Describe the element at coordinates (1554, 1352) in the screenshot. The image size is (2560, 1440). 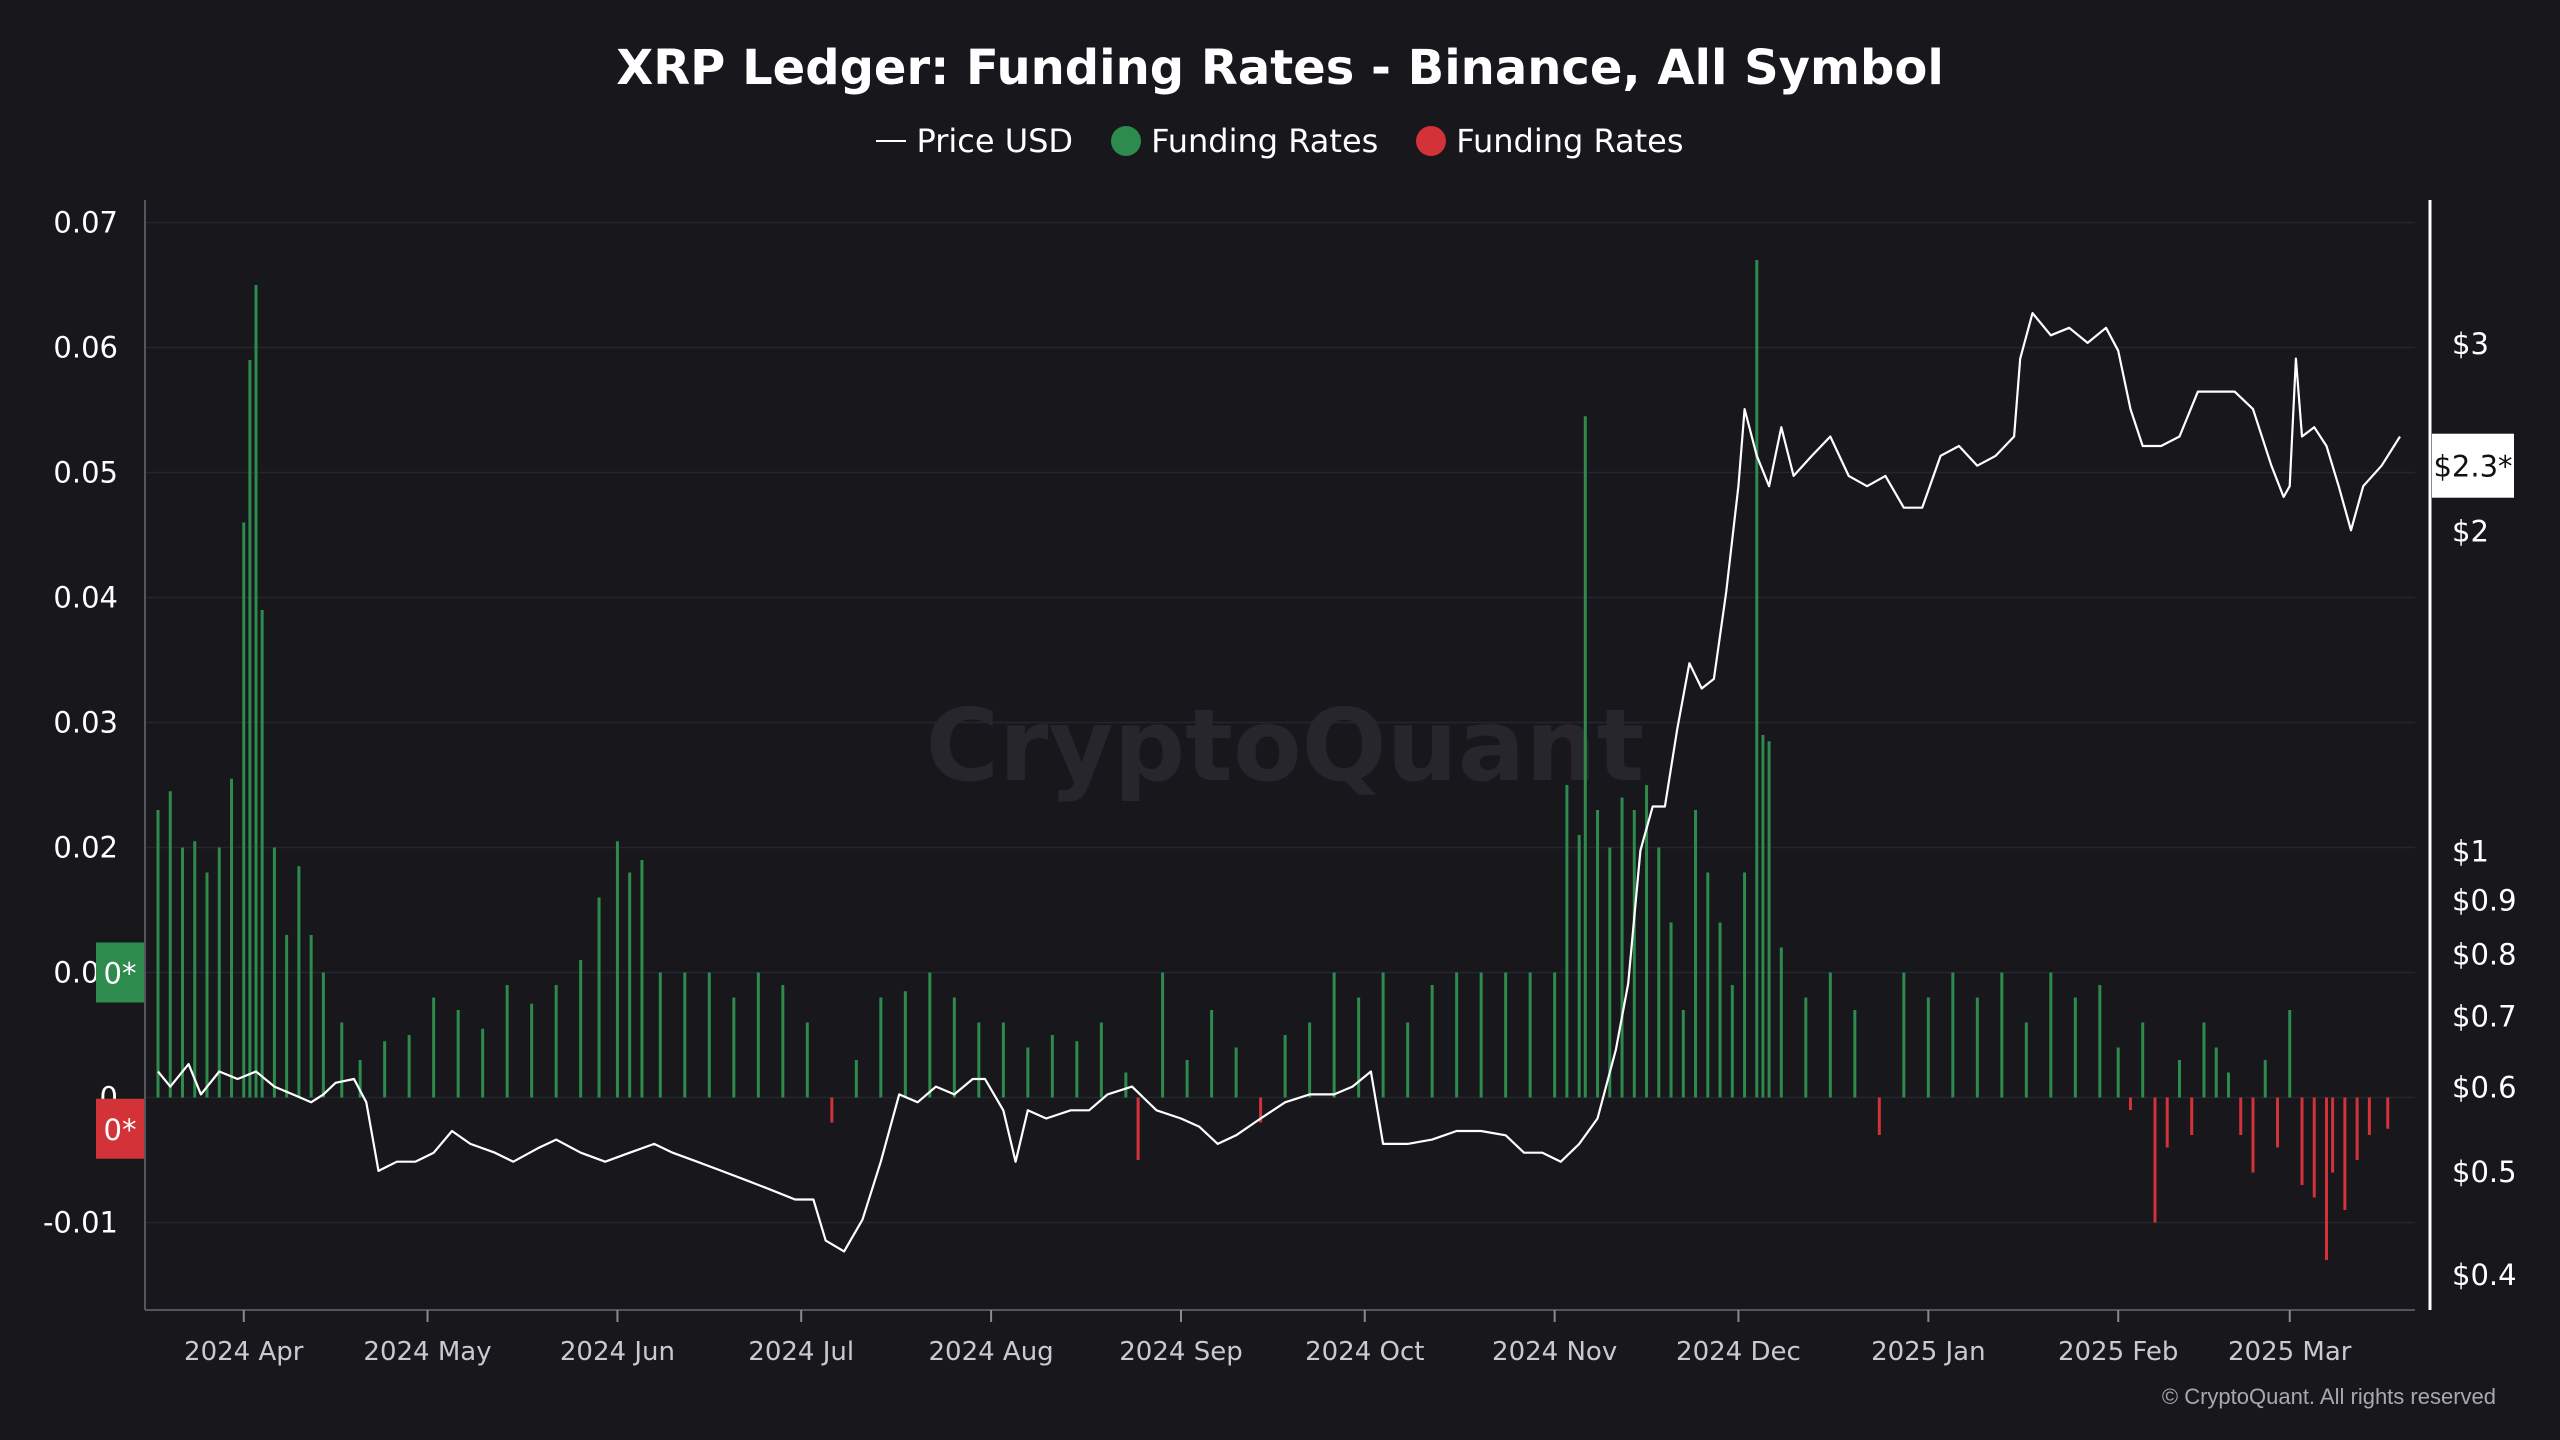
I see `x-tick-label: 2024 Nov` at that location.